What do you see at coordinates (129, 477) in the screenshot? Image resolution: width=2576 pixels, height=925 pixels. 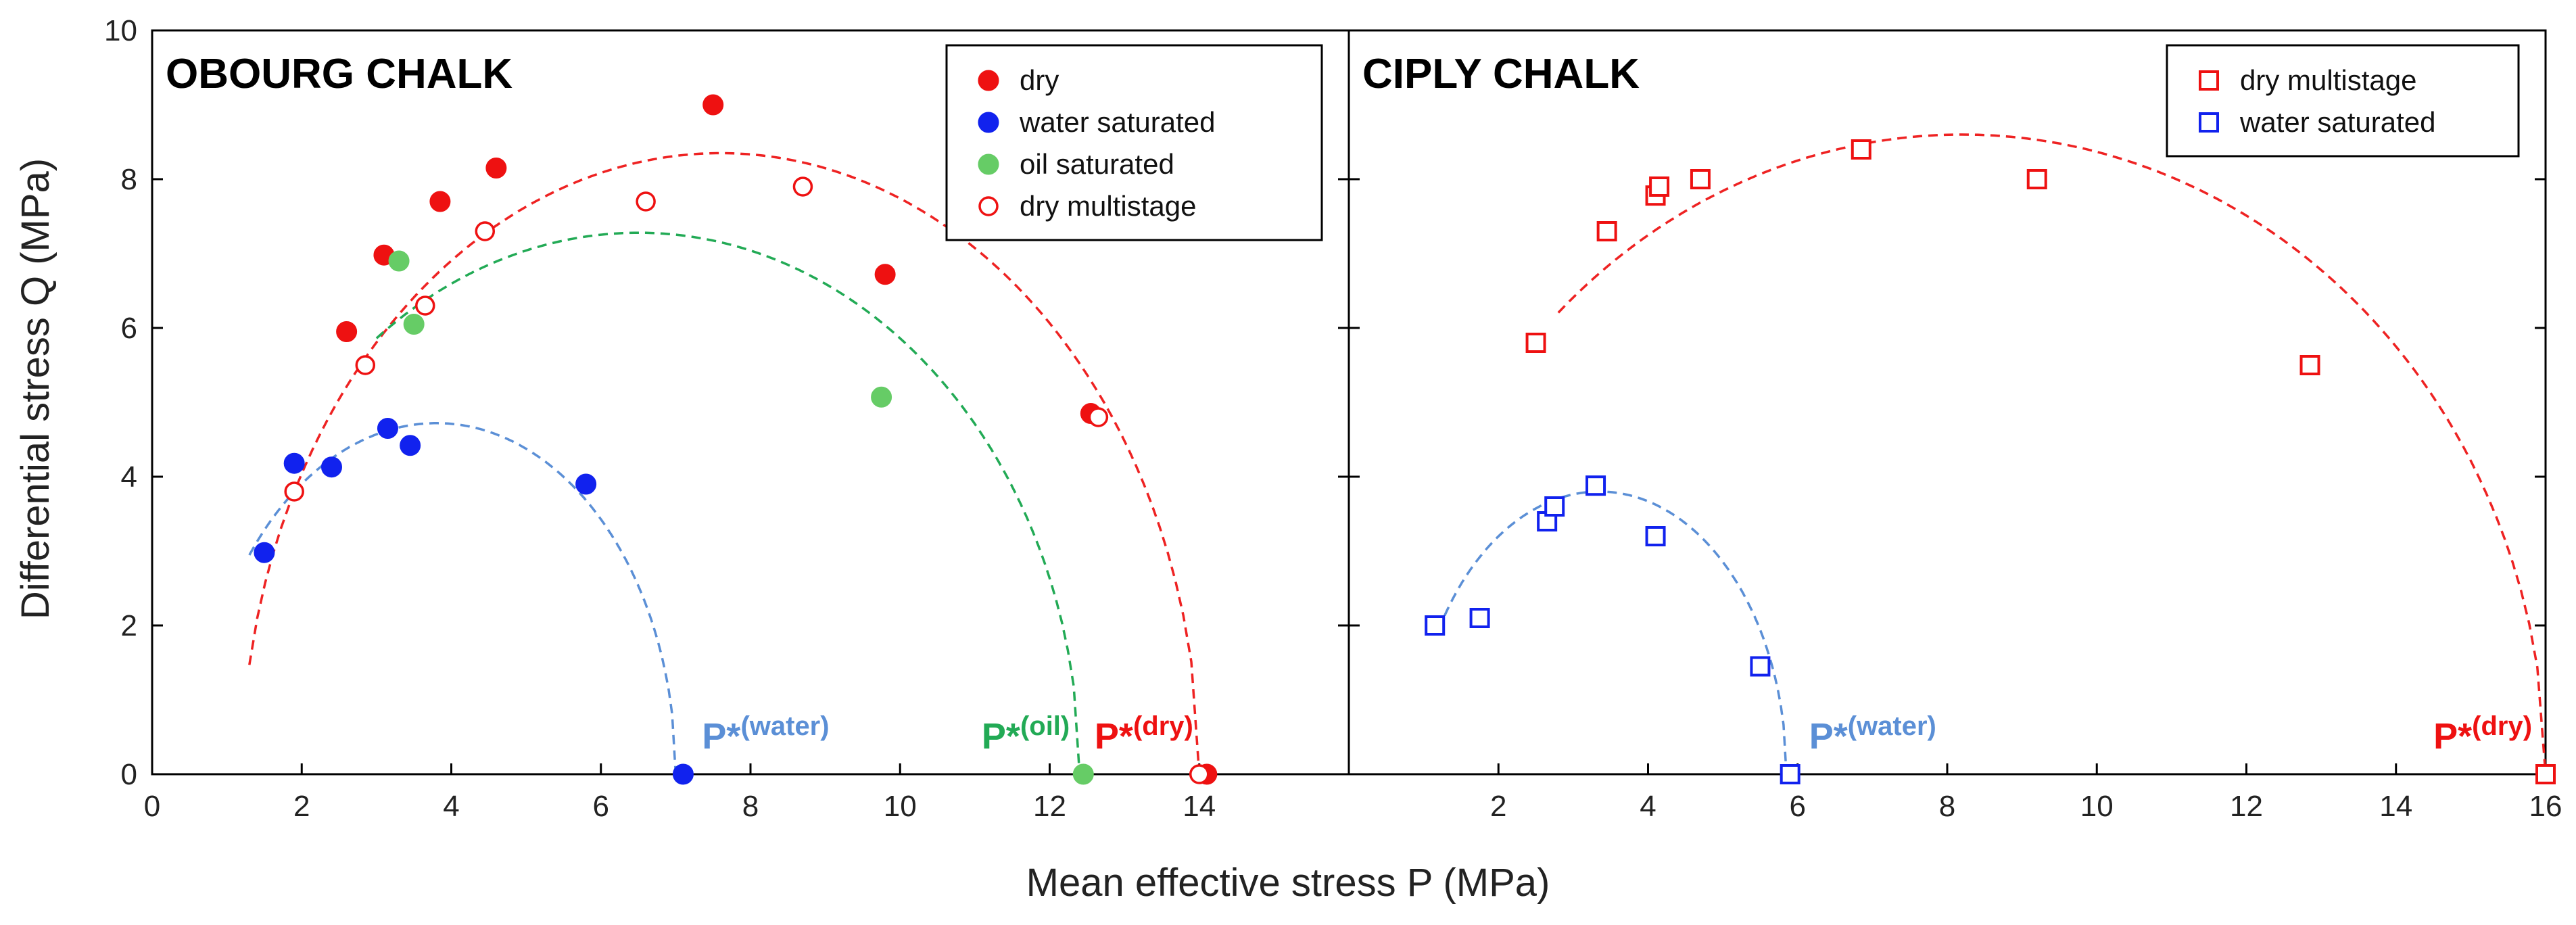 I see `y-tick-label: 4` at bounding box center [129, 477].